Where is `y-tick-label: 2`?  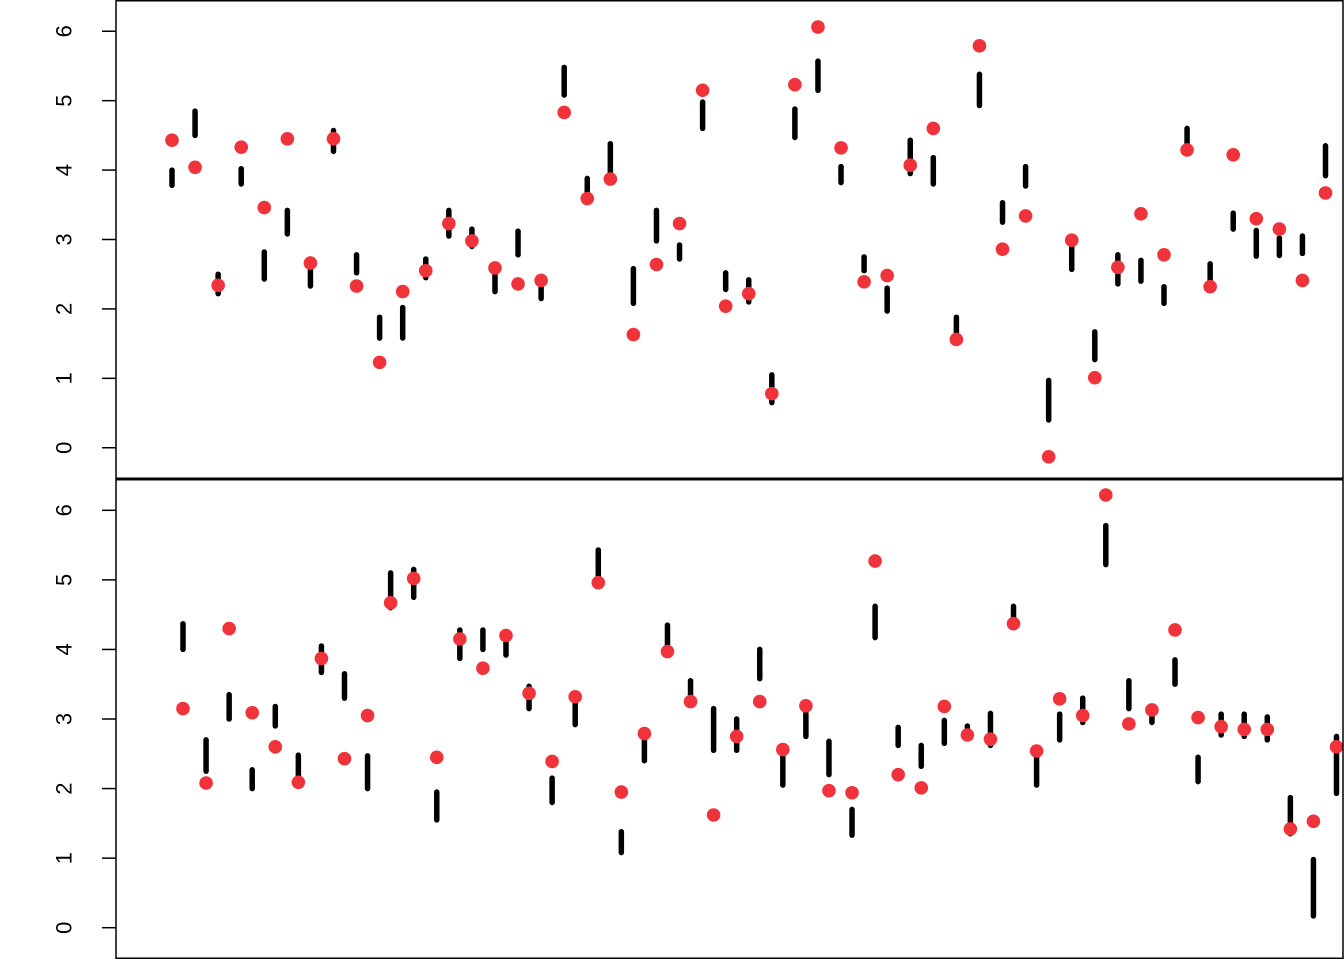 y-tick-label: 2 is located at coordinates (64, 309).